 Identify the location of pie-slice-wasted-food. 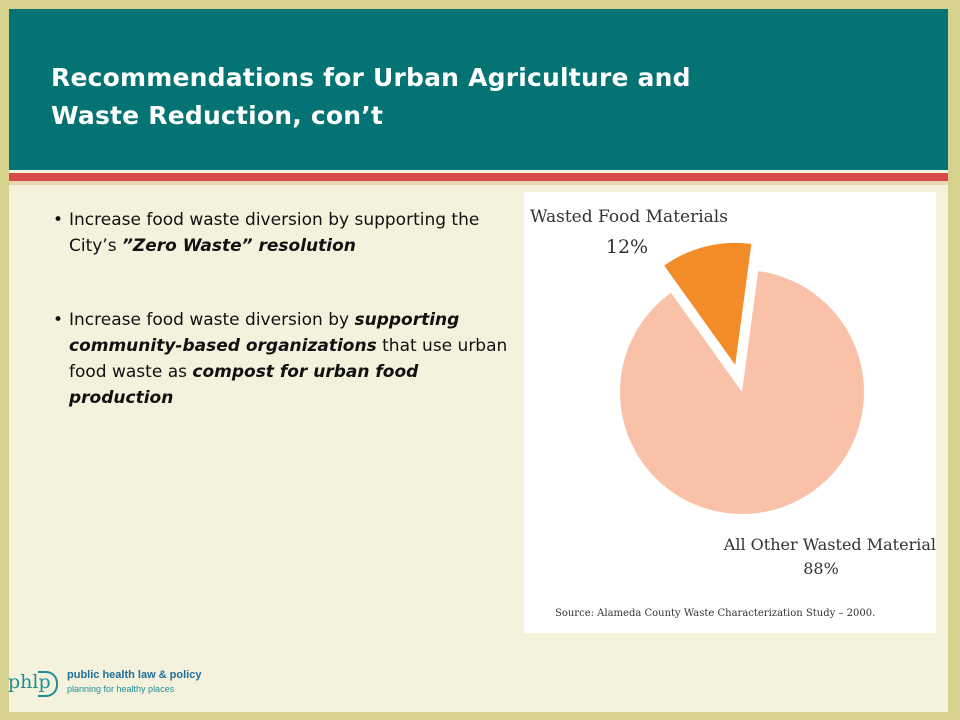
(708, 303).